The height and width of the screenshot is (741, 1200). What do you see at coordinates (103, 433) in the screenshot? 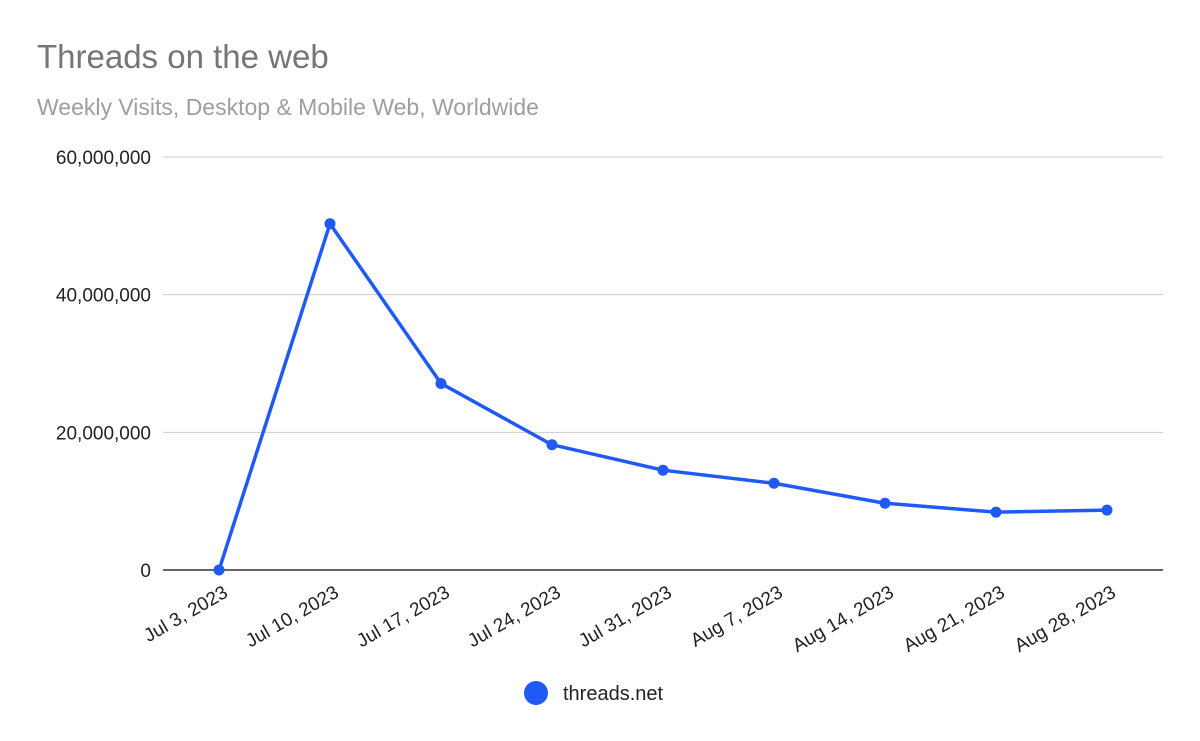
I see `y-tick-label: 20,000,000` at bounding box center [103, 433].